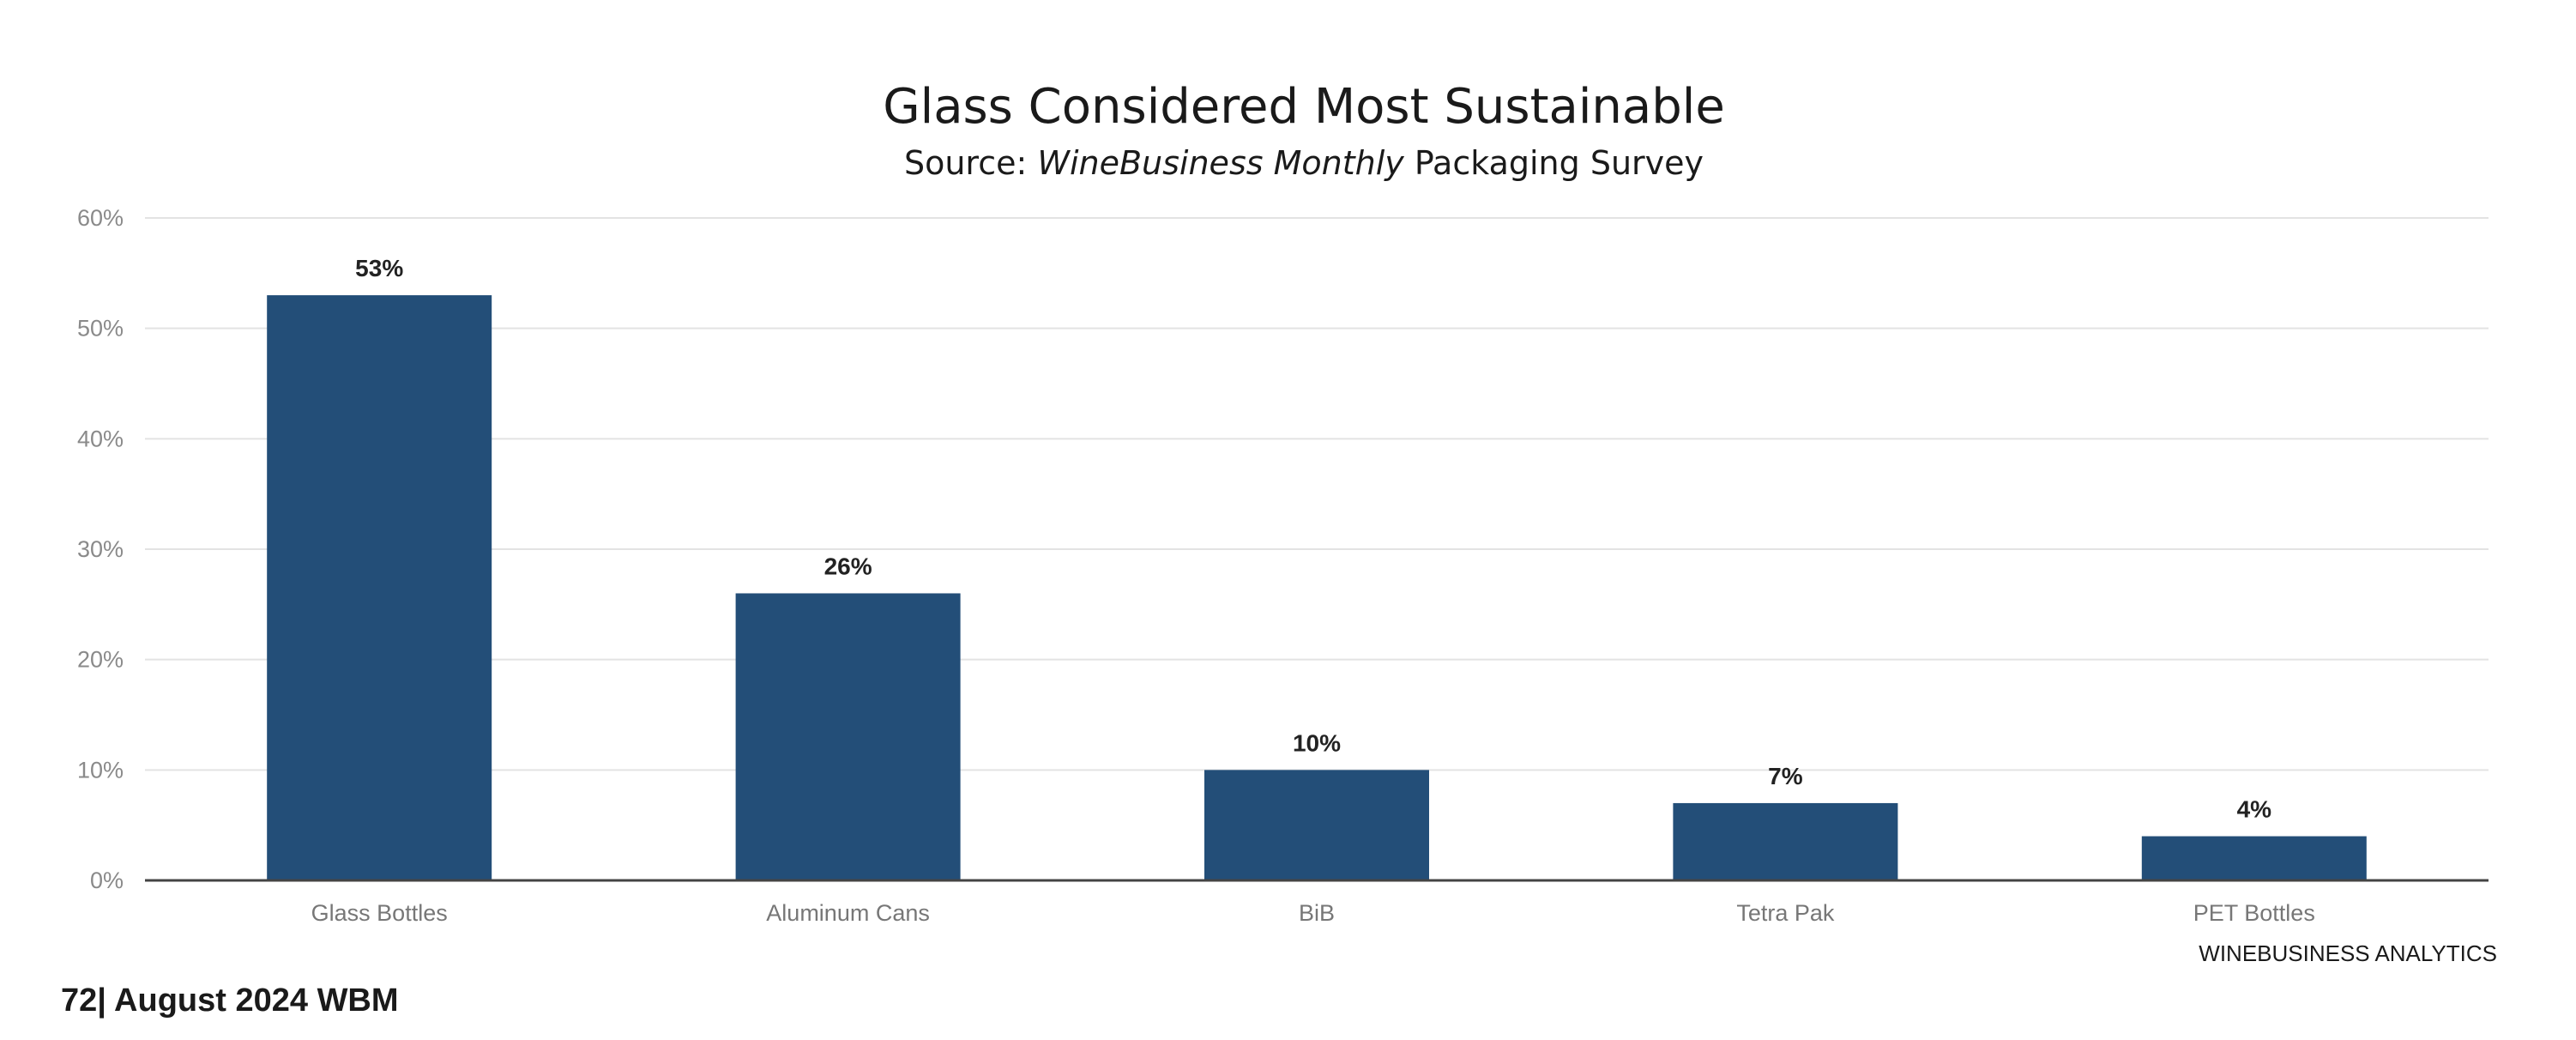  What do you see at coordinates (1220, 163) in the screenshot?
I see `subtitle-publication: WineBusiness Monthly` at bounding box center [1220, 163].